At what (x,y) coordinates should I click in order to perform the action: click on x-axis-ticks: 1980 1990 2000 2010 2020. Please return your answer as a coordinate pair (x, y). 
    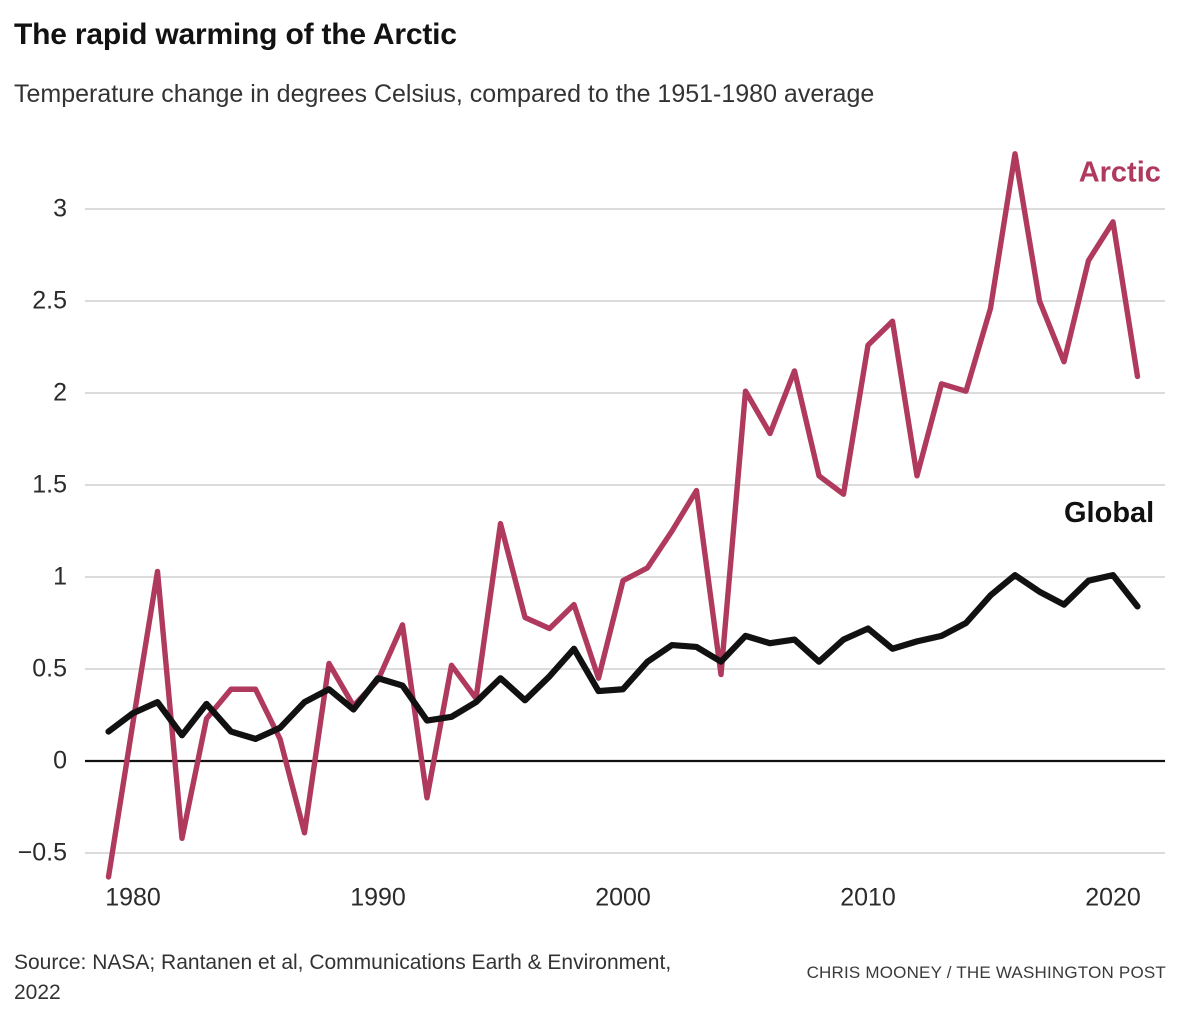
    Looking at the image, I should click on (623, 898).